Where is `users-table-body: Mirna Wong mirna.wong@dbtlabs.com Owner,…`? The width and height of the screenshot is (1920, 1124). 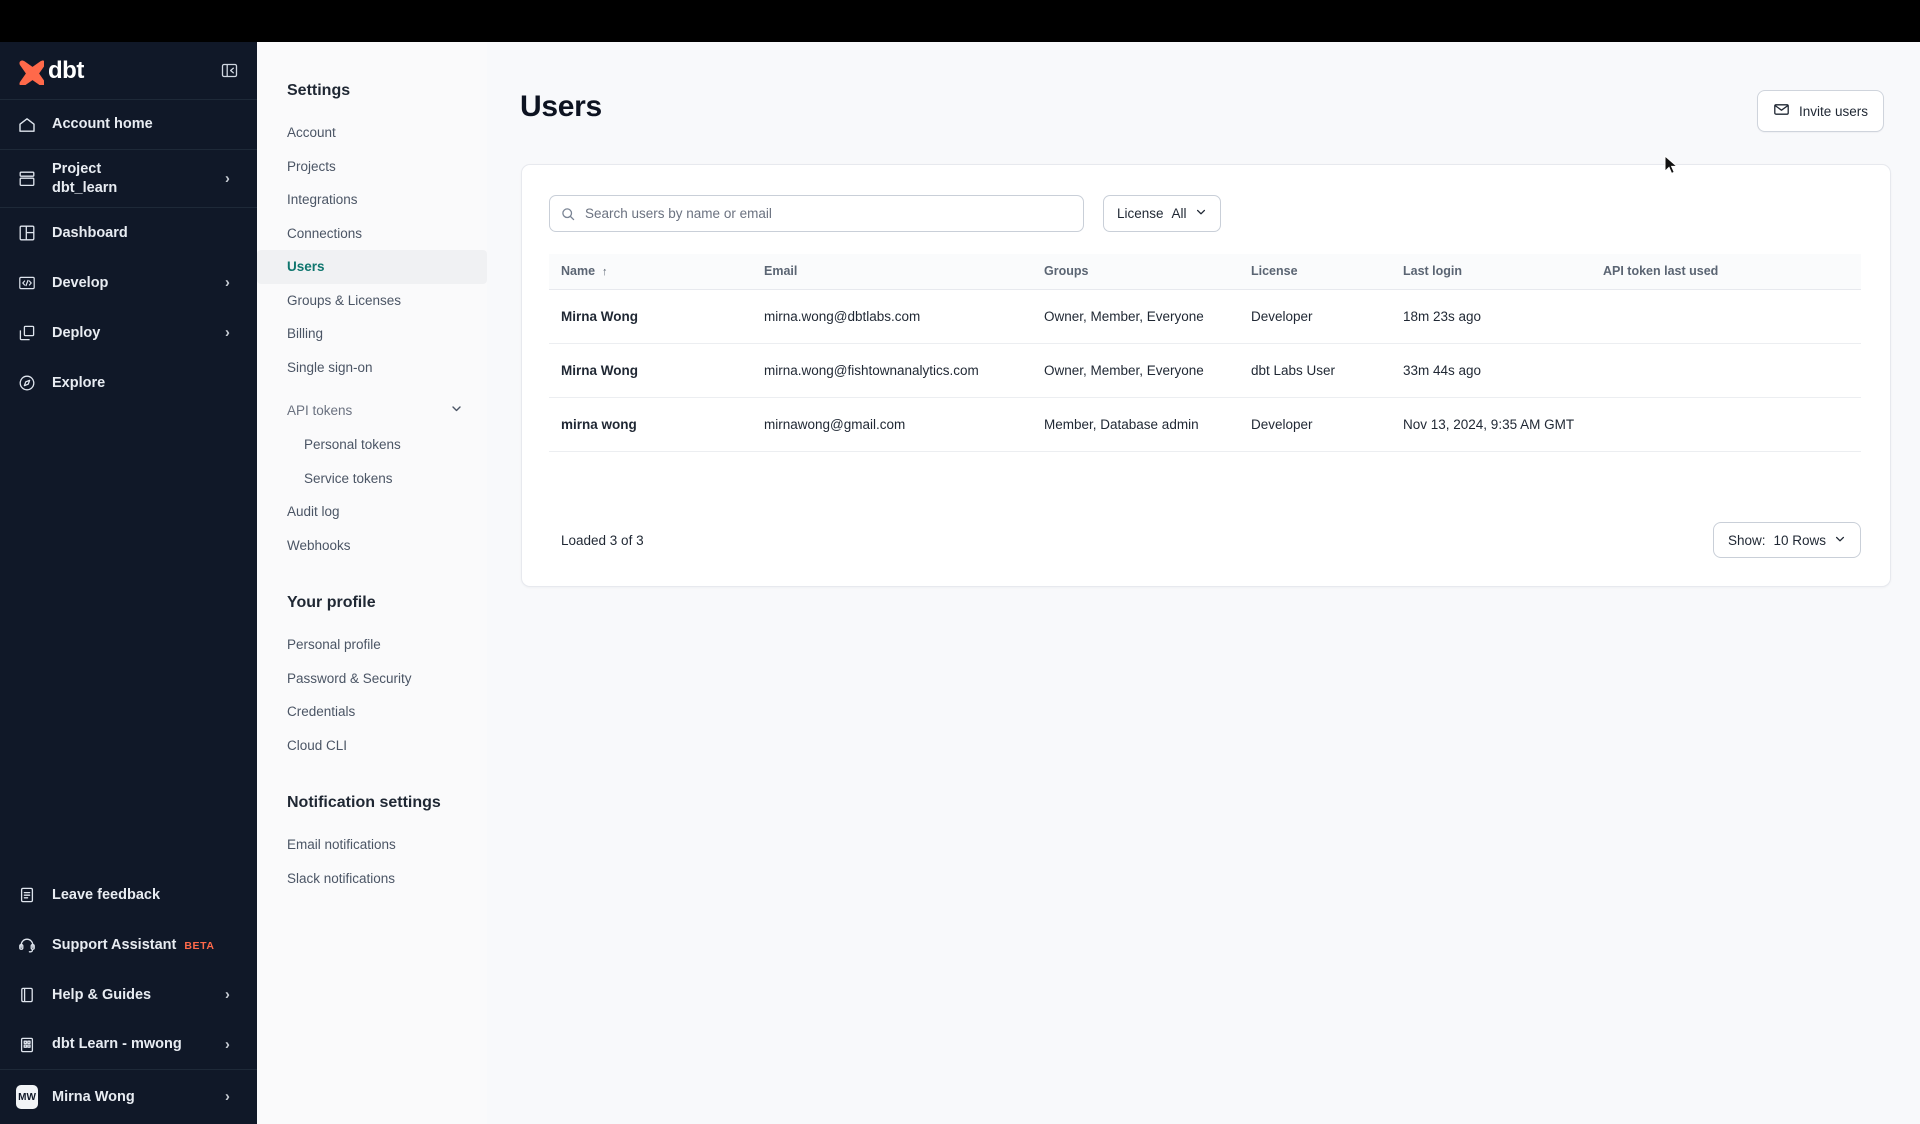
users-table-body: Mirna Wong mirna.wong@dbtlabs.com Owner,… is located at coordinates (1205, 370).